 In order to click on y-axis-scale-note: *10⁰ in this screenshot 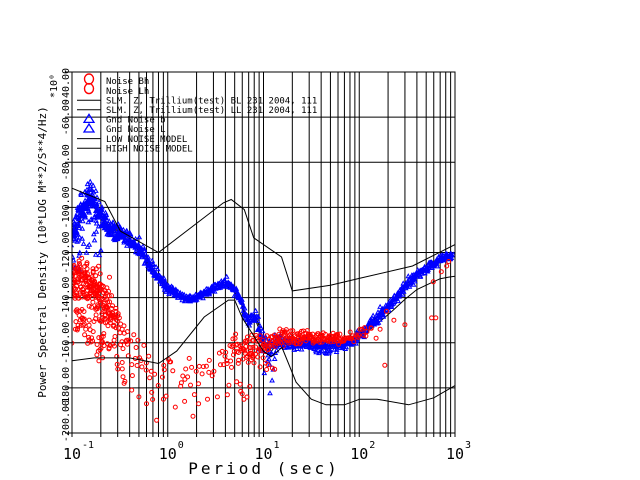, I will do `click(54, 86)`.